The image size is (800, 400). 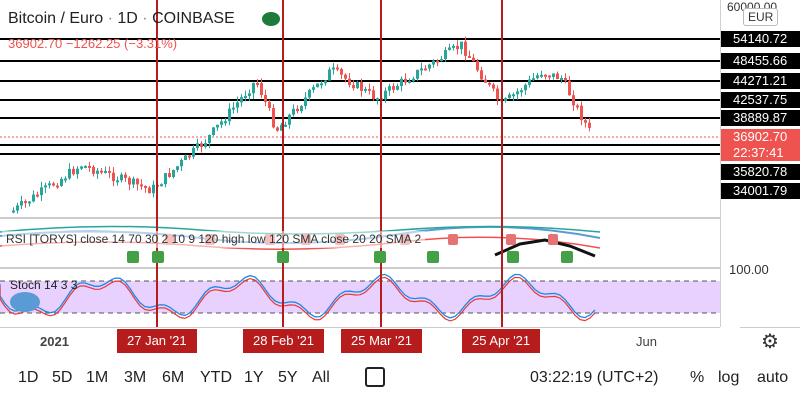 I want to click on time-marker: 25 Apr '21, so click(x=501, y=341).